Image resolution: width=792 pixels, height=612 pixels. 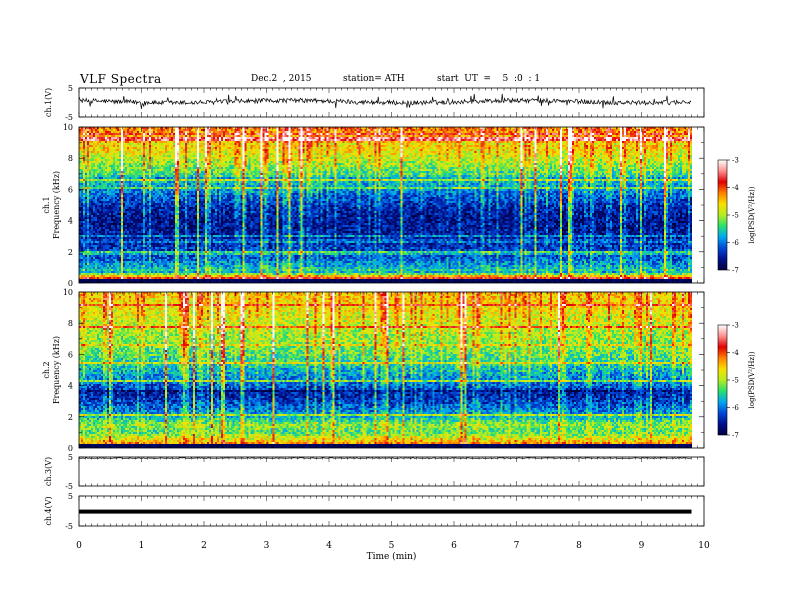 What do you see at coordinates (642, 546) in the screenshot?
I see `x-tick-label: 9` at bounding box center [642, 546].